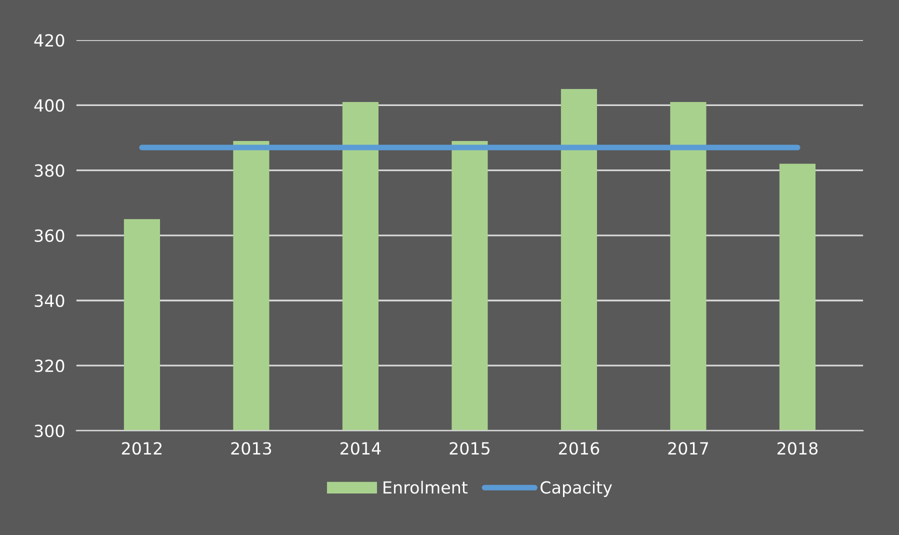 This screenshot has height=535, width=899. Describe the element at coordinates (49, 105) in the screenshot. I see `y-tick-label: 400` at that location.